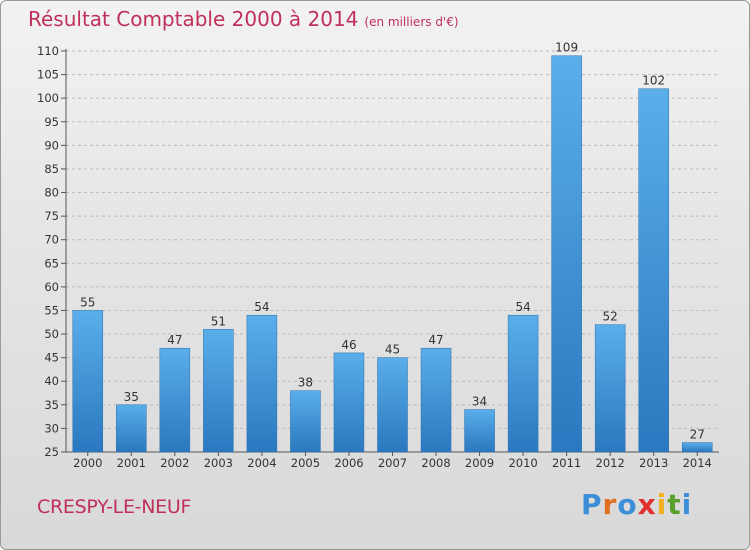 This screenshot has height=550, width=750. What do you see at coordinates (51, 122) in the screenshot?
I see `y-tick-label: 95` at bounding box center [51, 122].